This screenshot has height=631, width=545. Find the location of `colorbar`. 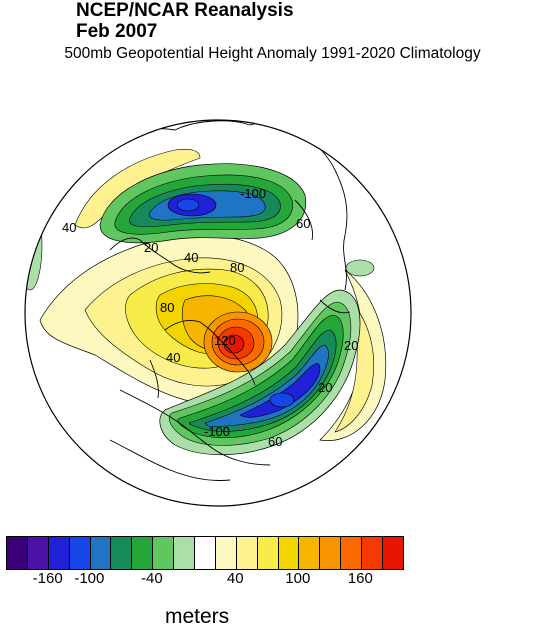

colorbar is located at coordinates (205, 553).